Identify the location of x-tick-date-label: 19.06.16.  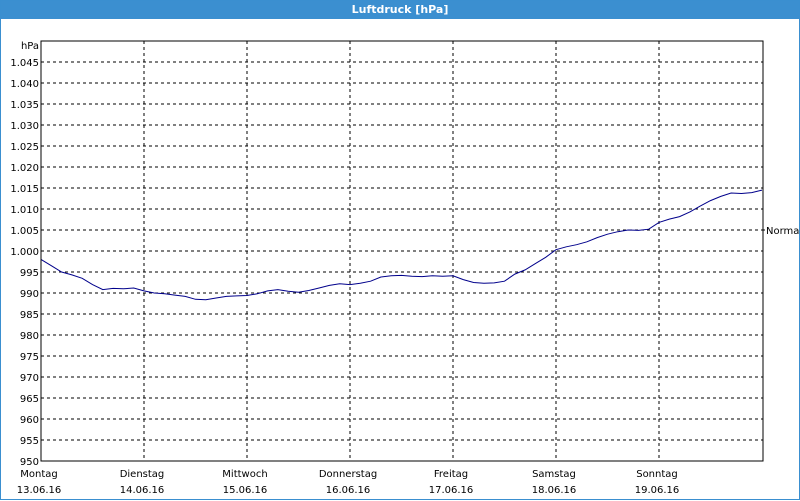
(657, 490).